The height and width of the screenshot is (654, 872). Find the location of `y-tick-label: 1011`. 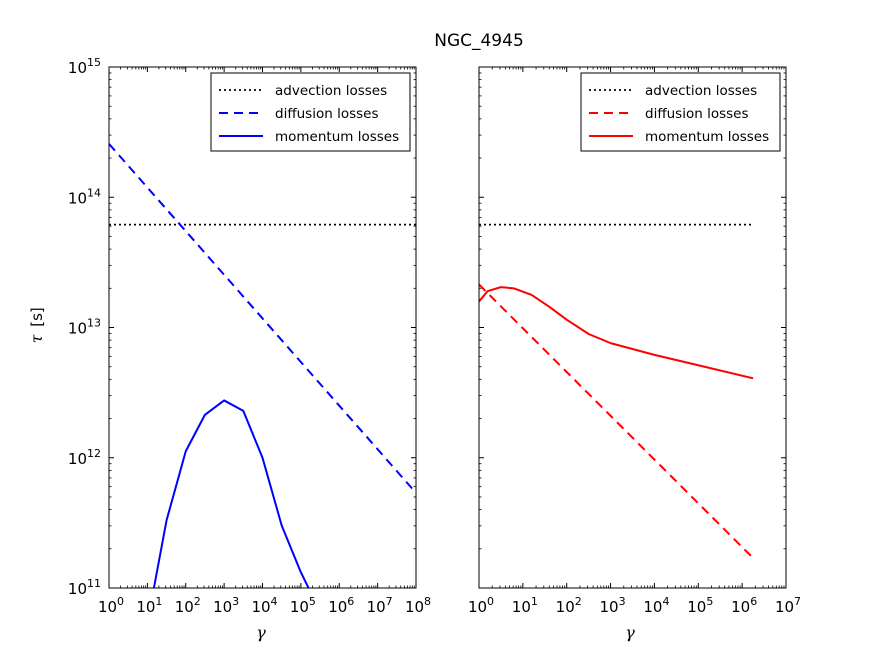

y-tick-label: 1011 is located at coordinates (84, 587).